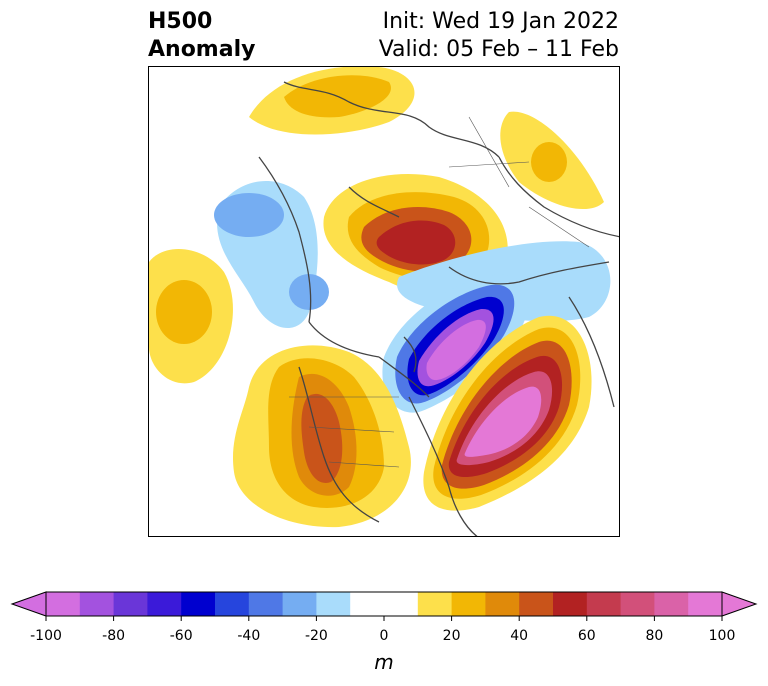  I want to click on title-field-name: H500, so click(180, 21).